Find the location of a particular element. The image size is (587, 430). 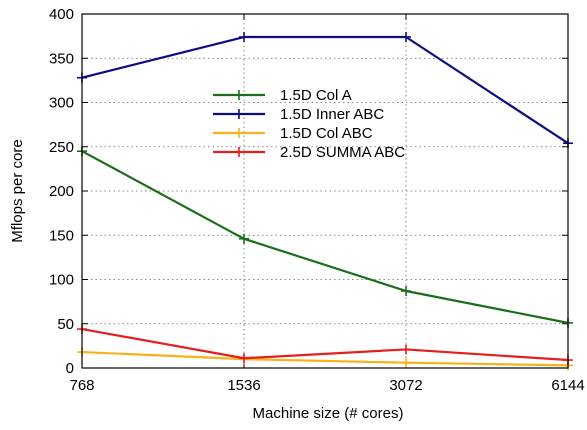

legend-label: 2.5D SUMMA ABC is located at coordinates (342, 152).